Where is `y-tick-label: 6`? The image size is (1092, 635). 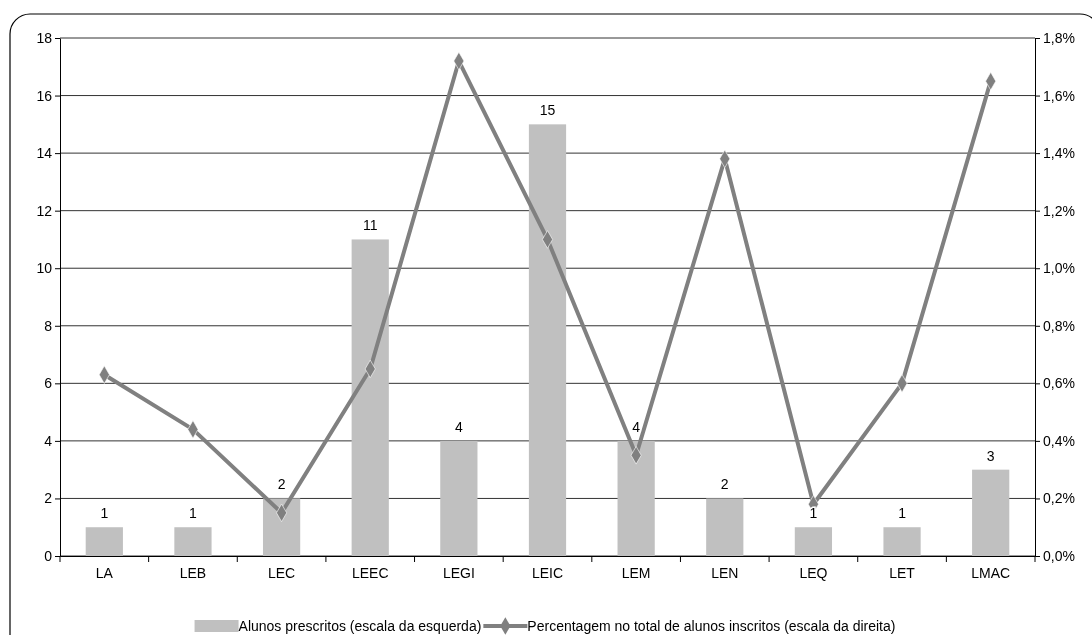
y-tick-label: 6 is located at coordinates (48, 383).